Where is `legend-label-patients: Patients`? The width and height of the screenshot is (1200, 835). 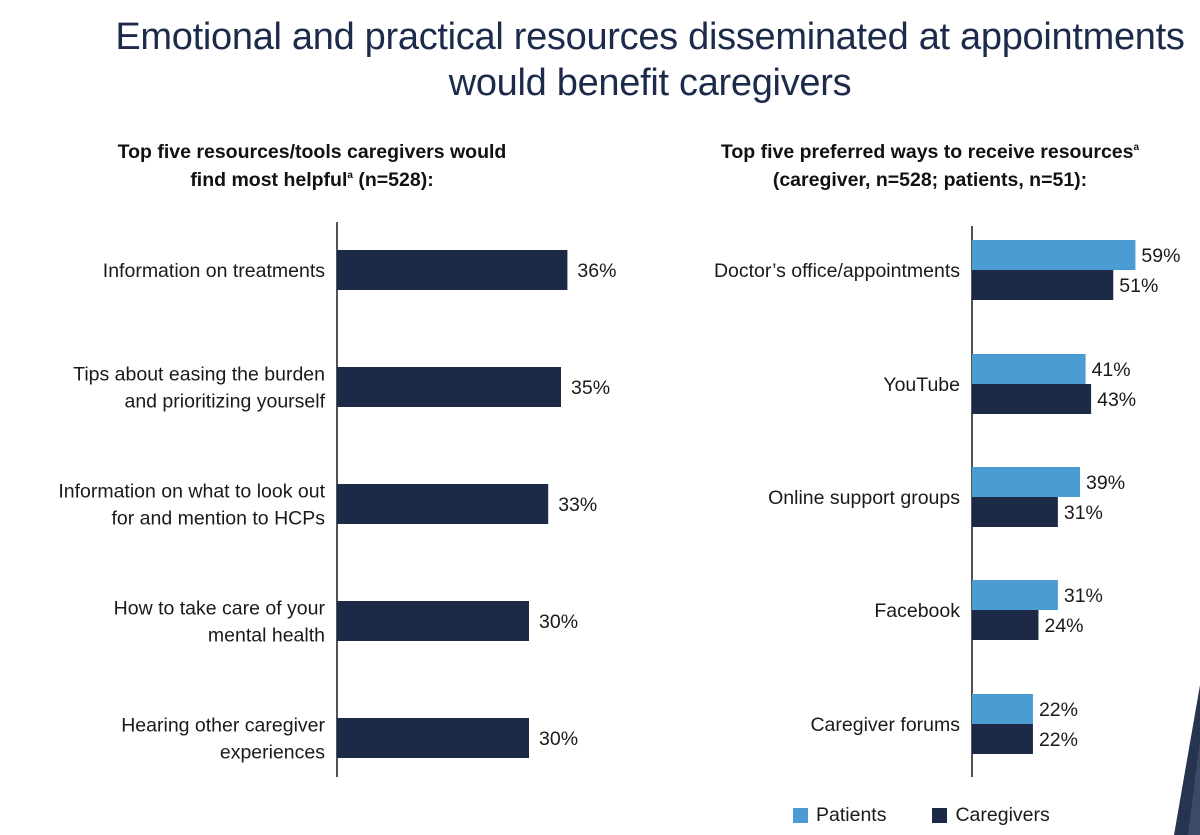 legend-label-patients: Patients is located at coordinates (851, 814).